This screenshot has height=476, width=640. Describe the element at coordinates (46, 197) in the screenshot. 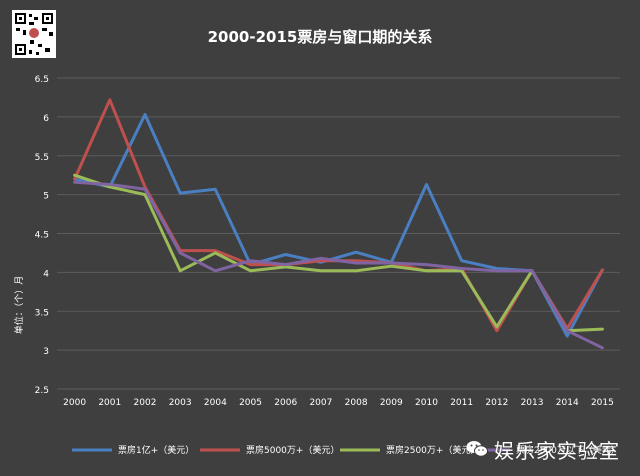

I see `y-tick-label: 5` at that location.